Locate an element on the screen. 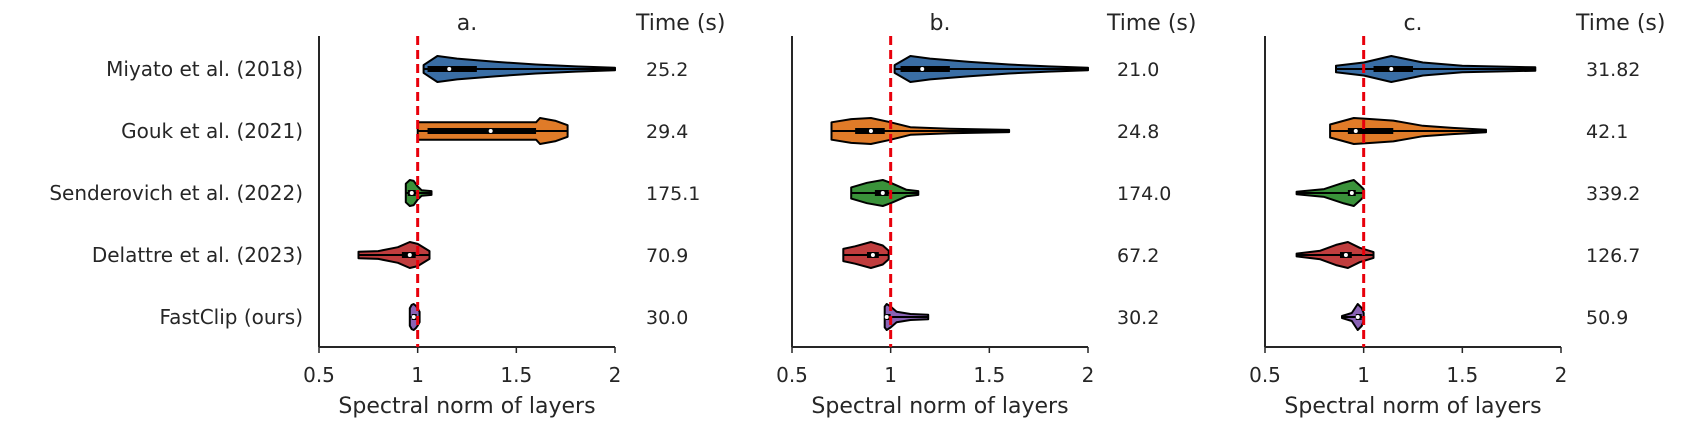 The height and width of the screenshot is (426, 1685). category-label: Senderovich et al. (2022) is located at coordinates (176, 193).